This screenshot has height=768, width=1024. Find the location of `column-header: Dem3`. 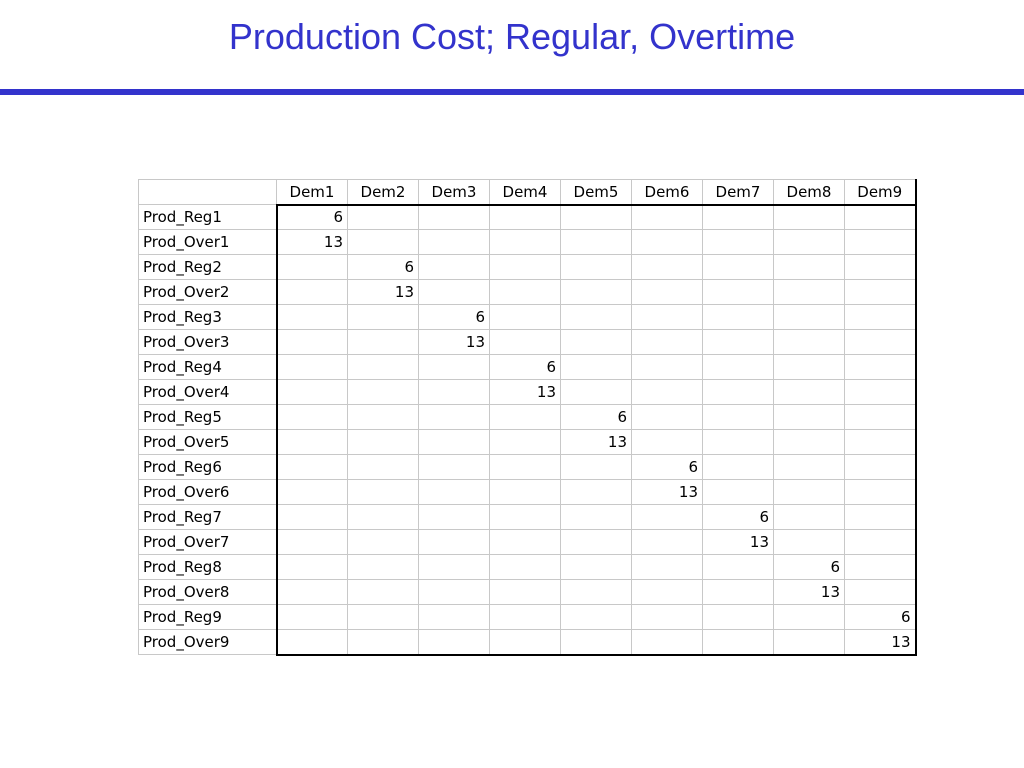

column-header: Dem3 is located at coordinates (454, 192).